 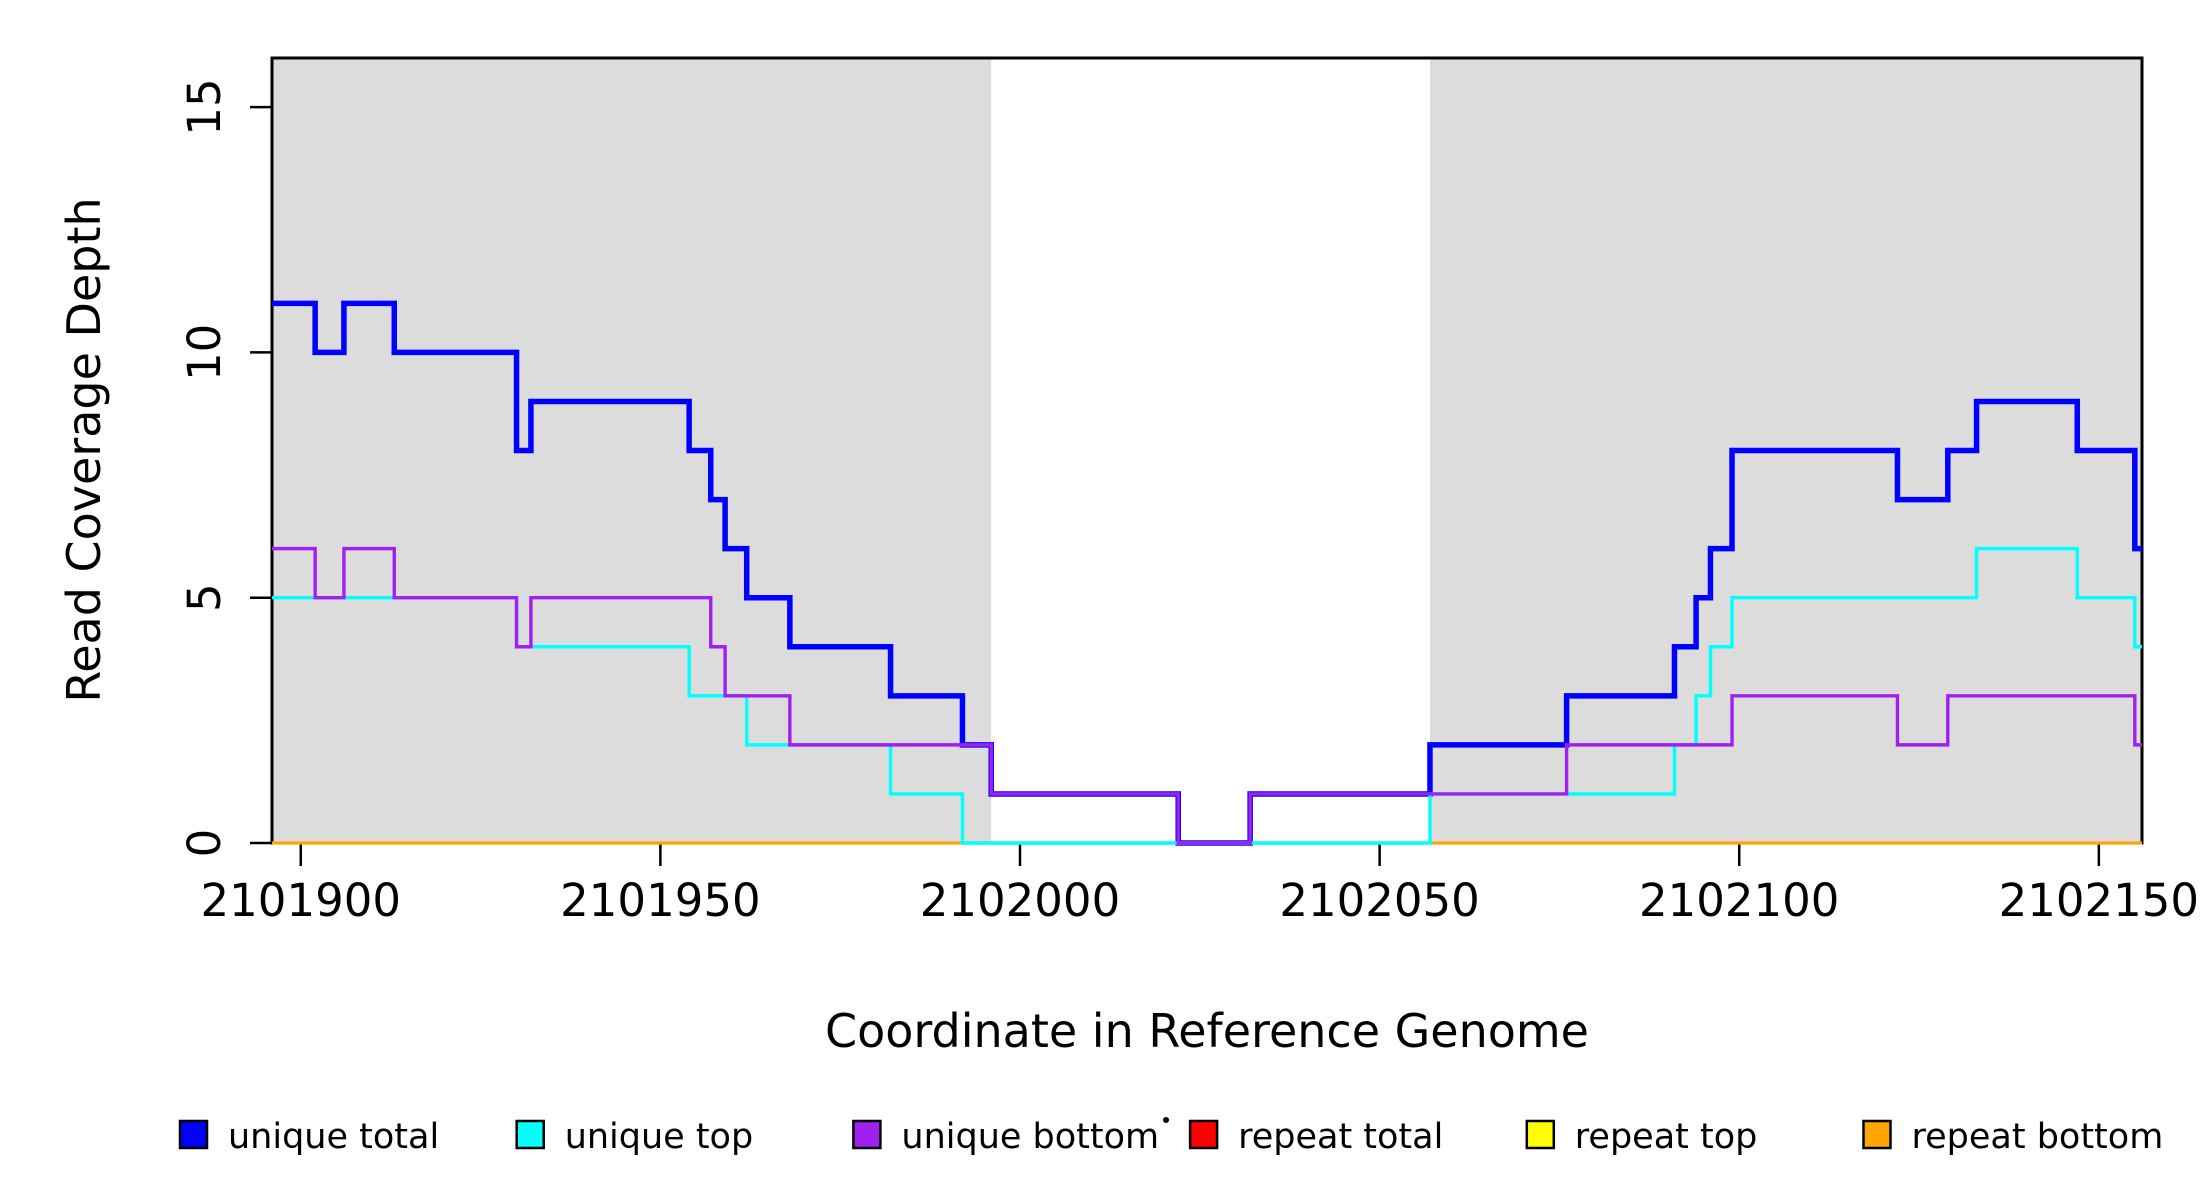 What do you see at coordinates (1877, 1134) in the screenshot?
I see `legend-swatch-repeat-bottom` at bounding box center [1877, 1134].